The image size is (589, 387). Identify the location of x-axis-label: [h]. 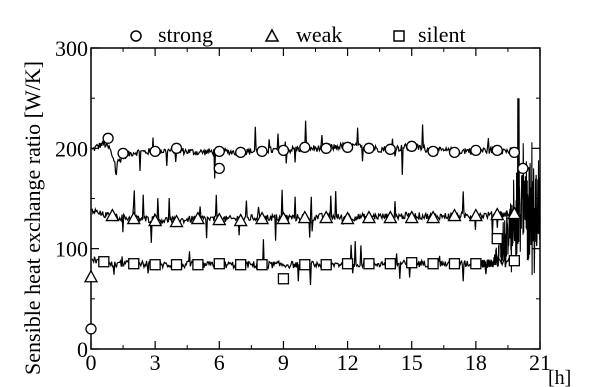
(559, 377).